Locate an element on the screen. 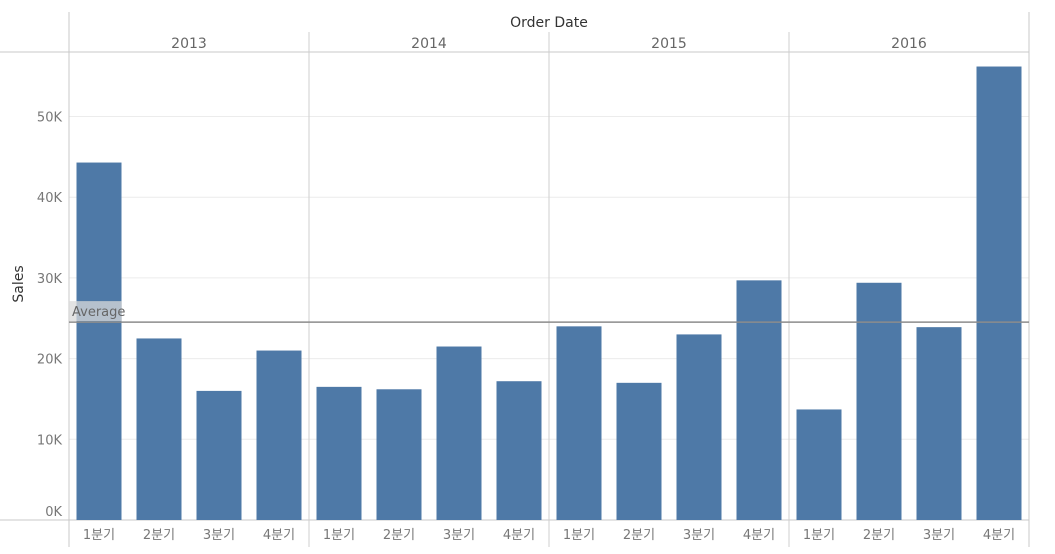 The width and height of the screenshot is (1055, 554). reference-line-layer: Average is located at coordinates (549, 312).